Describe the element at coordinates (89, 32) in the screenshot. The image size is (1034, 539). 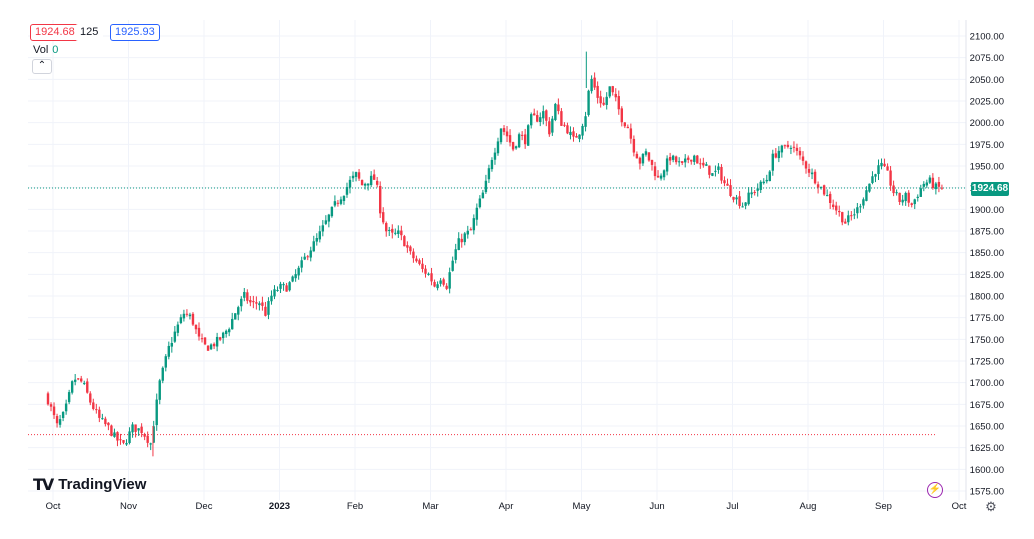
I see `spread-value: 125` at that location.